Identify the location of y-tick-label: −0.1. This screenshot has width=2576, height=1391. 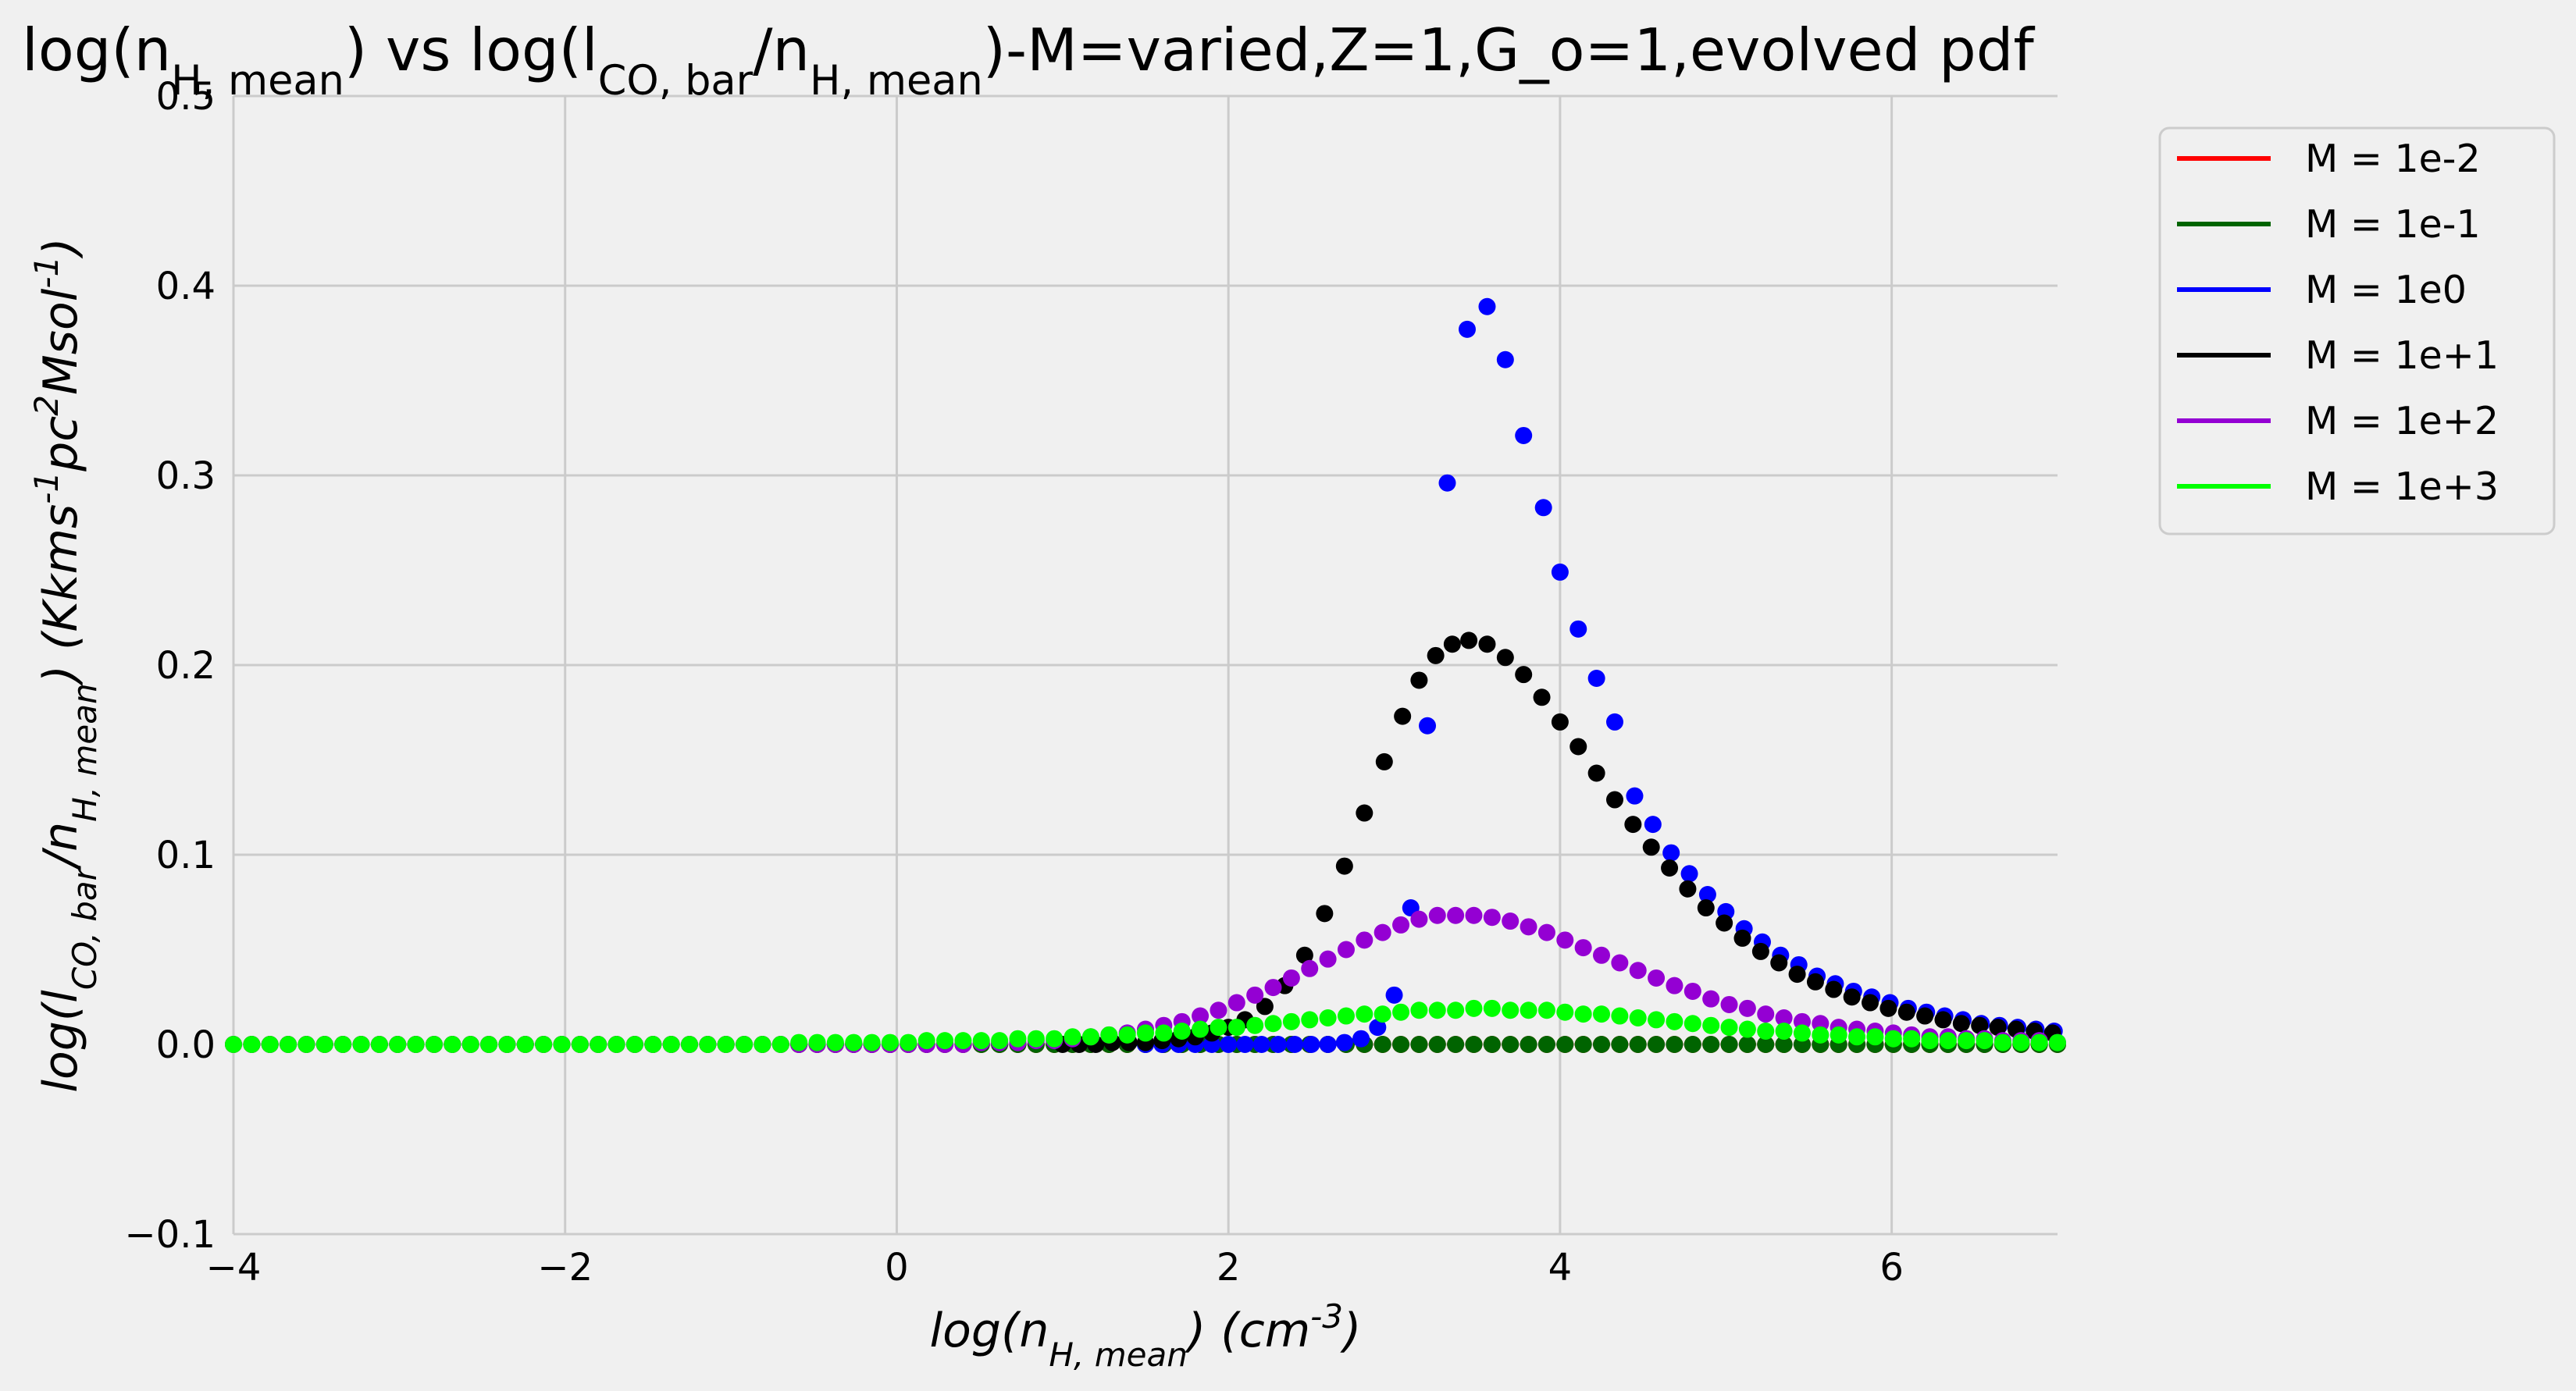
(170, 1235).